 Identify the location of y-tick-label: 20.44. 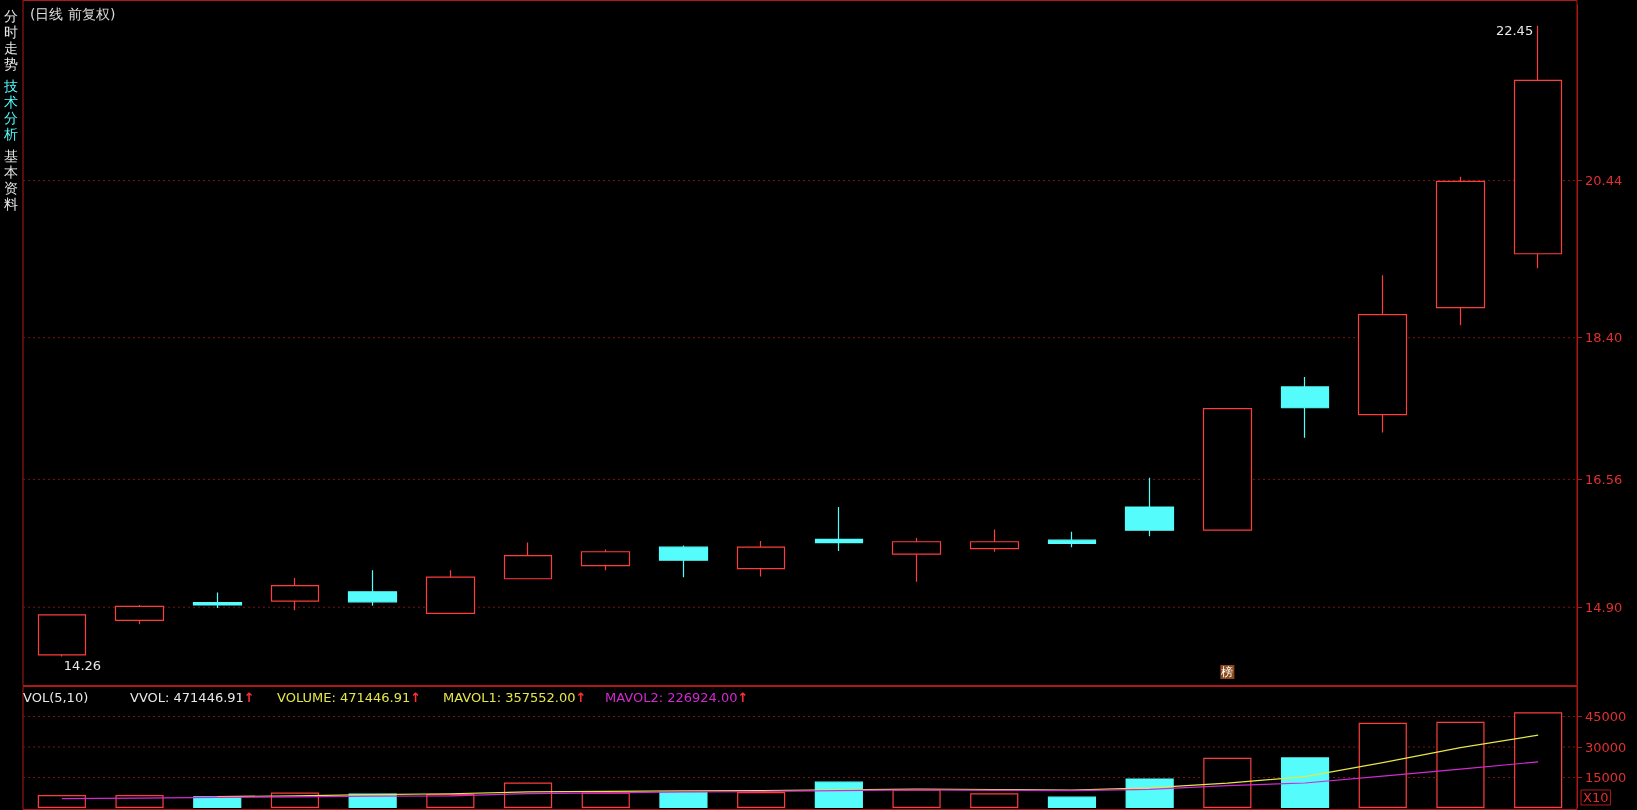
(1604, 181).